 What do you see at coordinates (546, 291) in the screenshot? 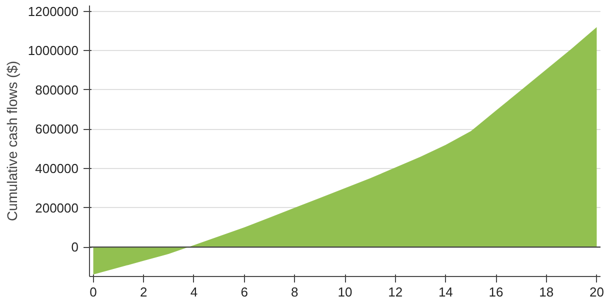
I see `x-tick-label: 18` at bounding box center [546, 291].